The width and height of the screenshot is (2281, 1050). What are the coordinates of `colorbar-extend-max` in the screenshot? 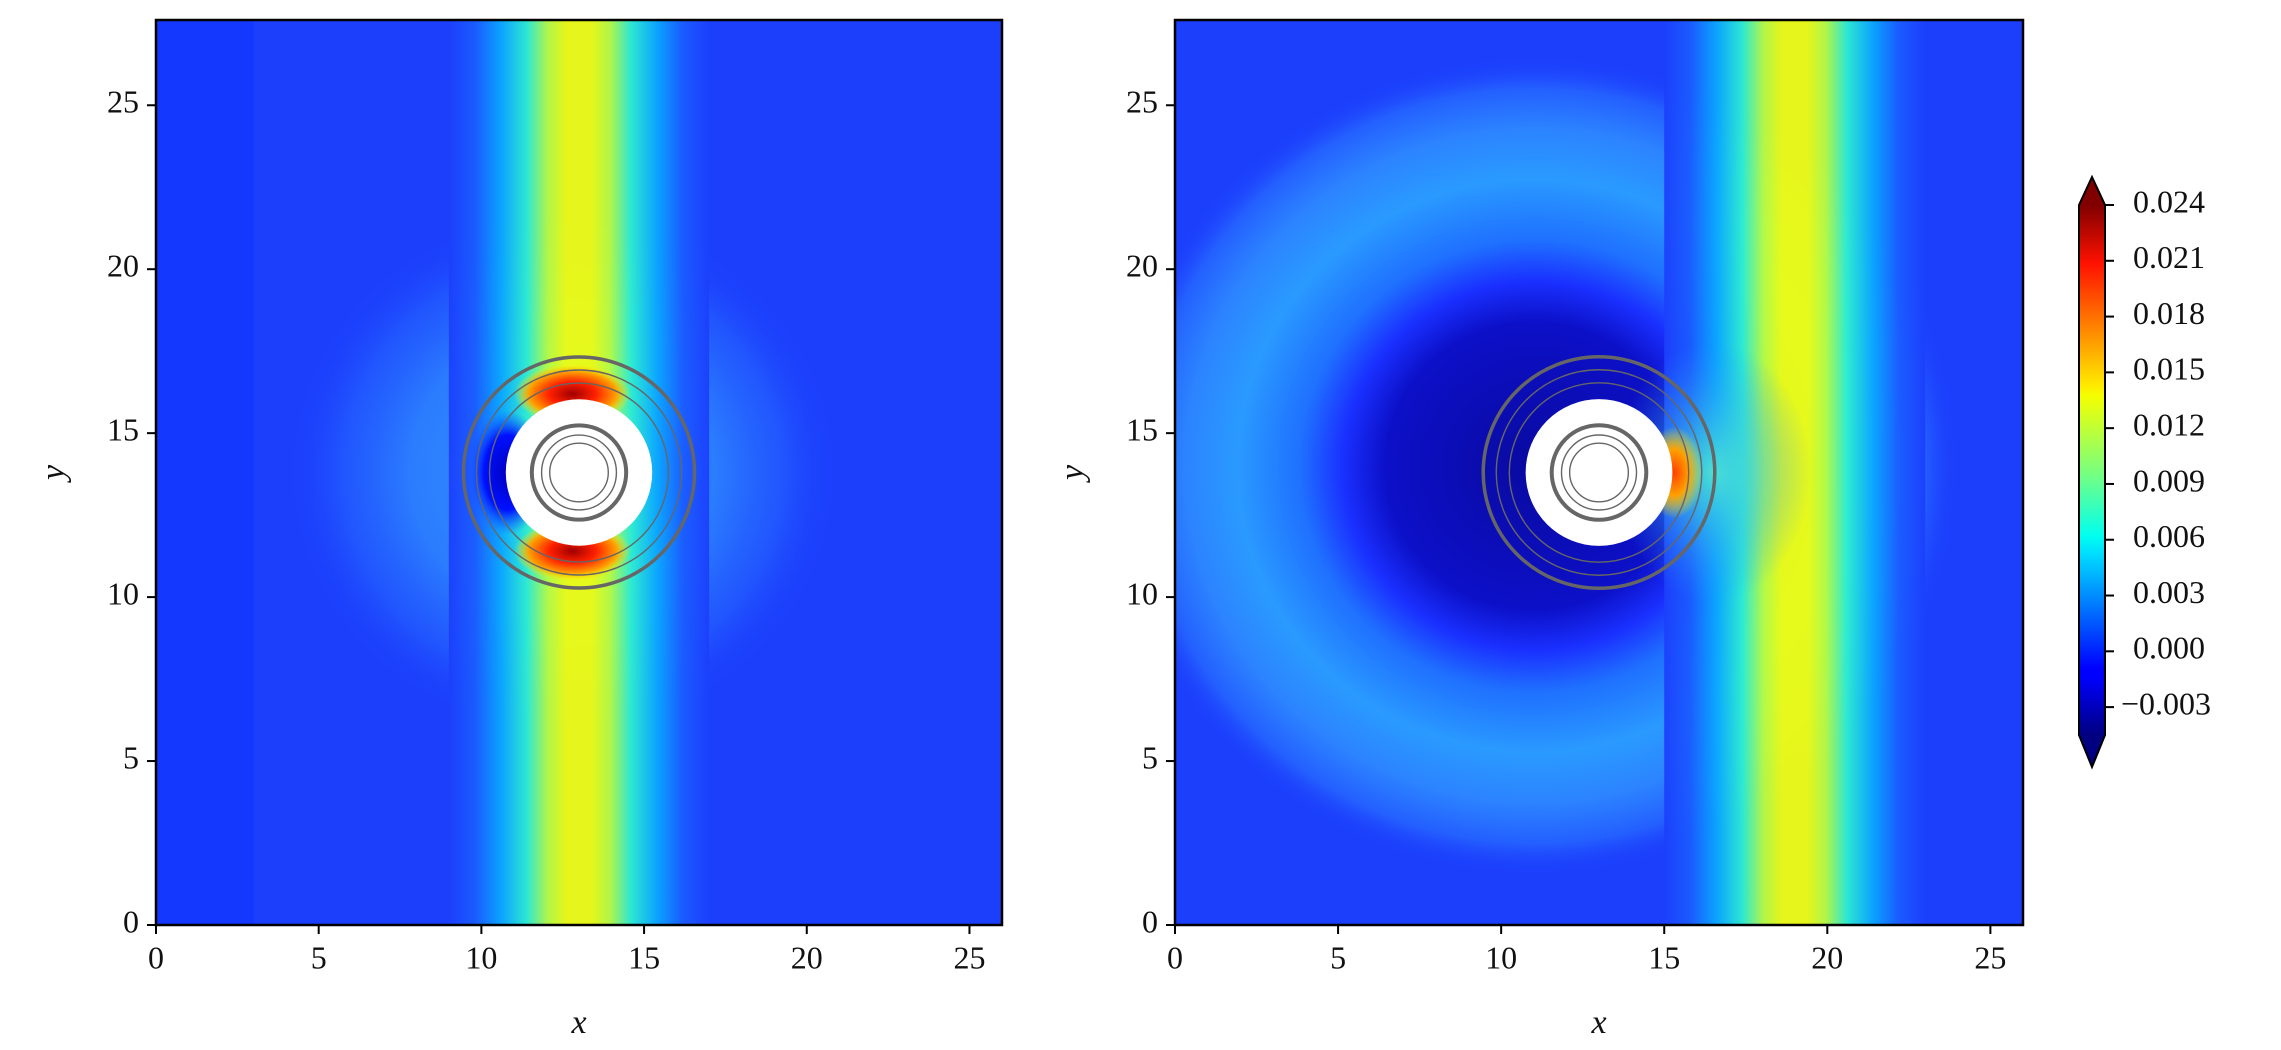 It's located at (2092, 191).